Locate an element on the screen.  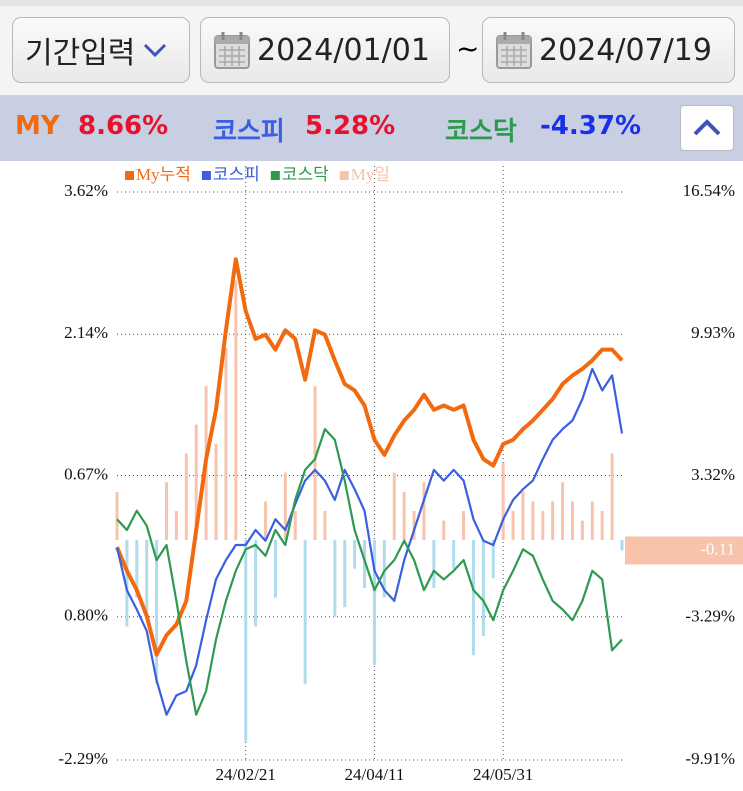
period-label: 기간입력 is located at coordinates (80, 53).